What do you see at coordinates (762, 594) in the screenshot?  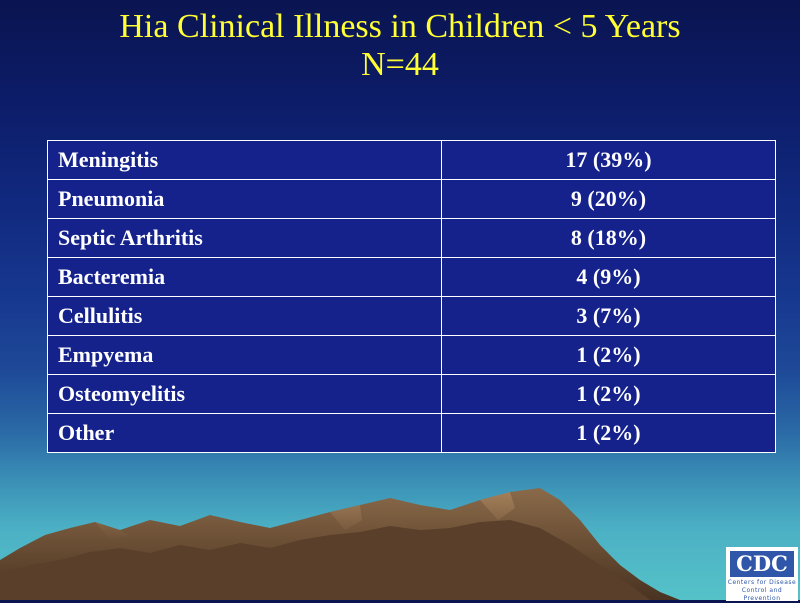 I see `cdc-logo-line2: Control and Prevention` at bounding box center [762, 594].